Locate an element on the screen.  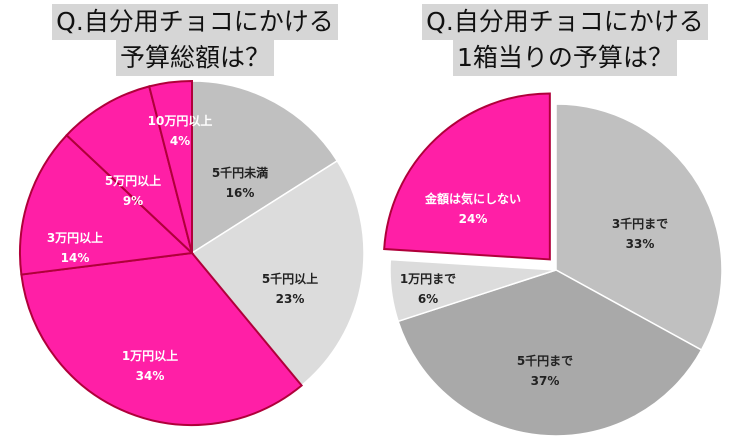
pie2-slice-4-label: 金額は気にしない is located at coordinates (472, 198).